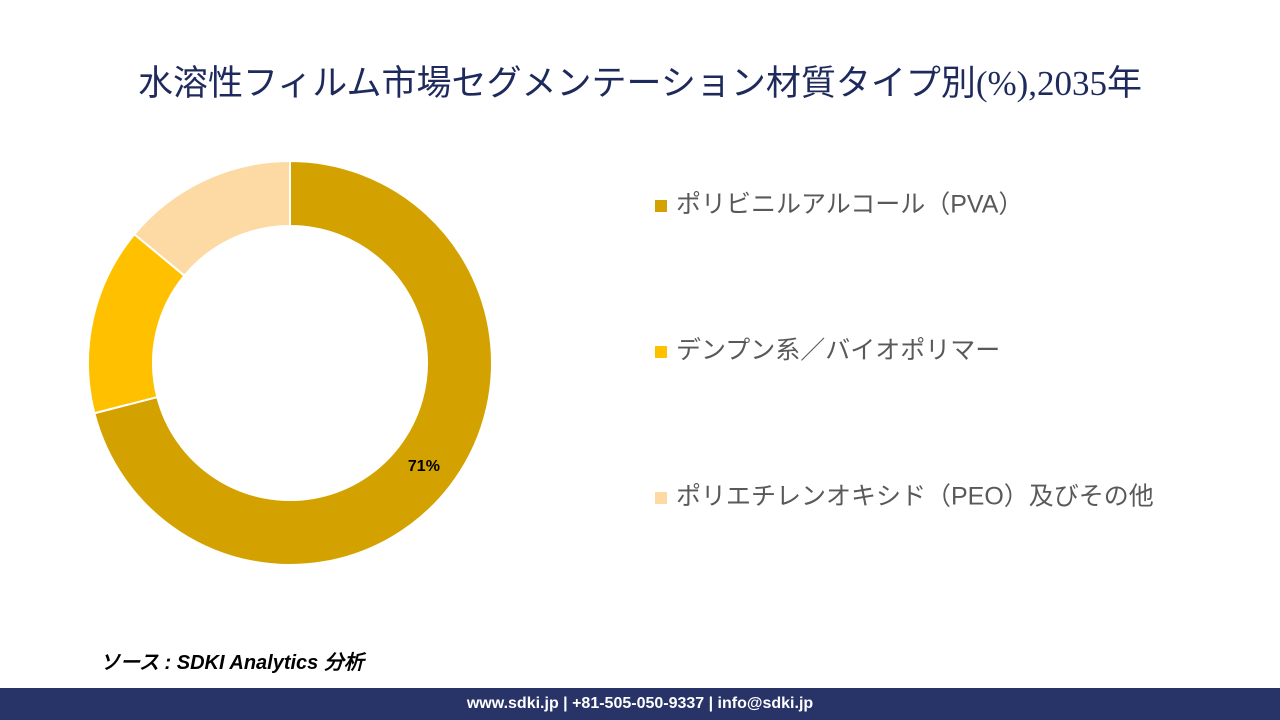 This screenshot has width=1280, height=720. I want to click on chart-title: 水溶性フィルム市場セグメンテーション材質タイプ別(%),2035年, so click(640, 83).